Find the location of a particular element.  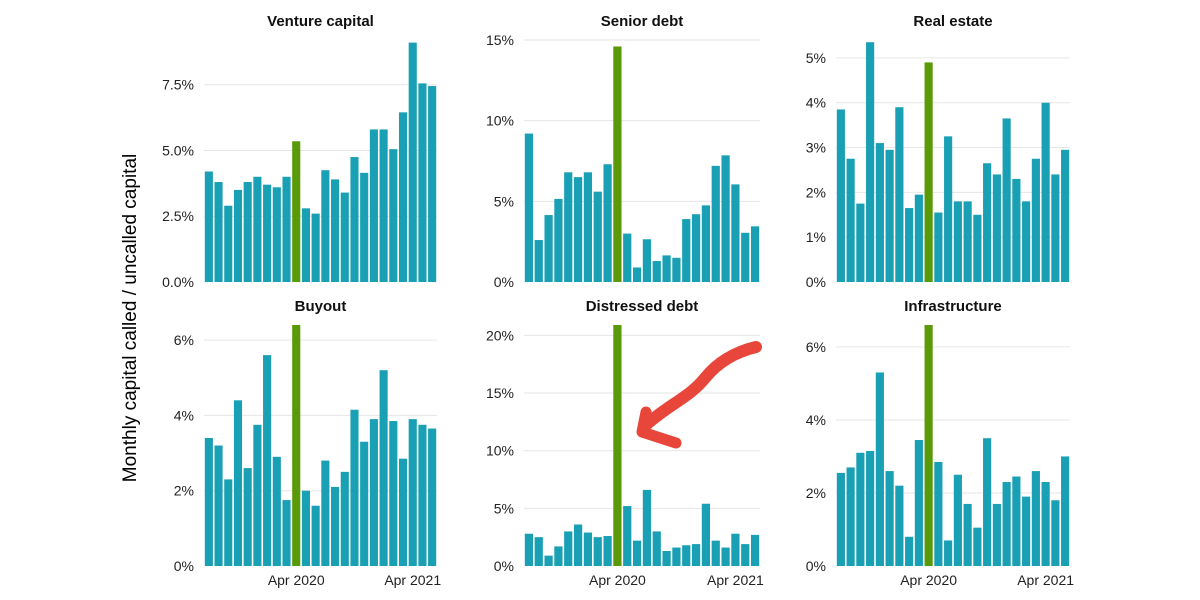

y-tick-label: 0% is located at coordinates (504, 282).